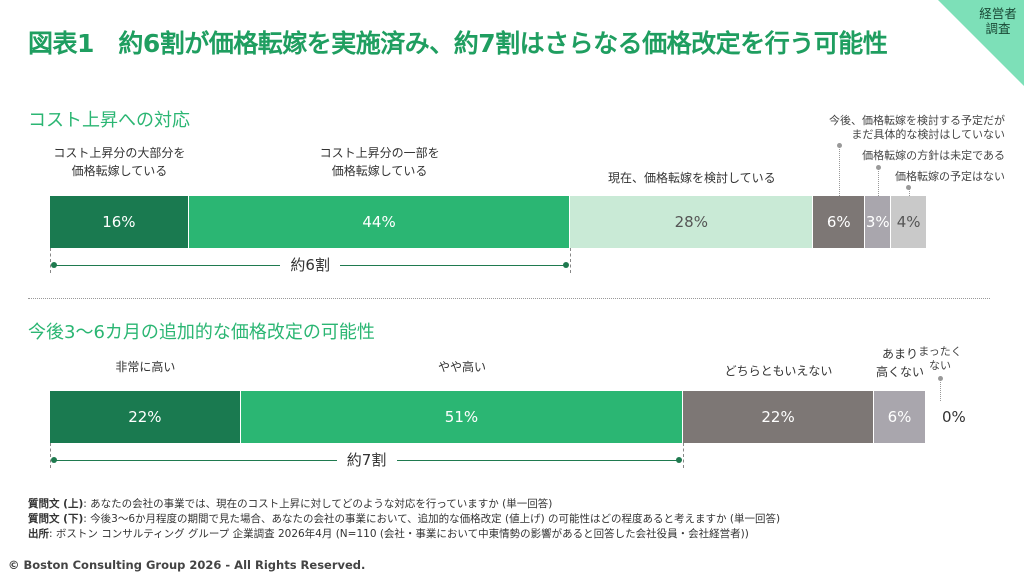 The height and width of the screenshot is (576, 1024). I want to click on category-label-line: コスト上昇分の一部を, so click(379, 153).